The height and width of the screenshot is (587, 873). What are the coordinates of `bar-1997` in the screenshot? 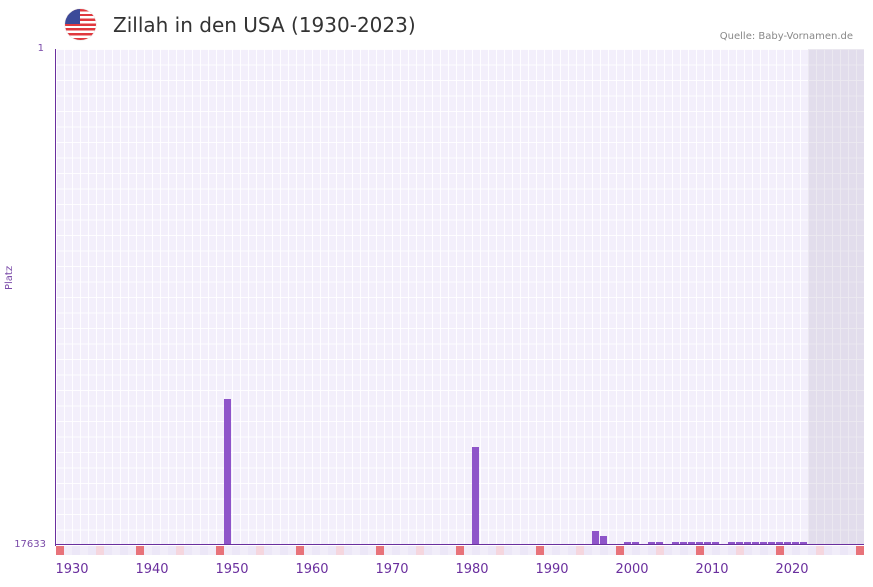 It's located at (603, 540).